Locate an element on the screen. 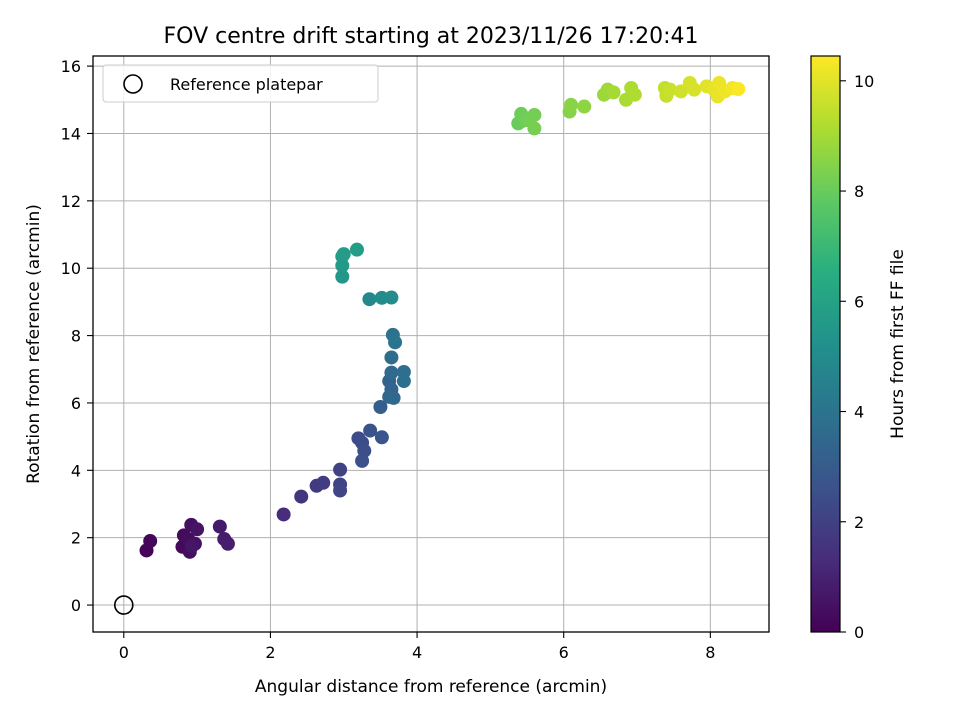  legend-box is located at coordinates (240, 83).